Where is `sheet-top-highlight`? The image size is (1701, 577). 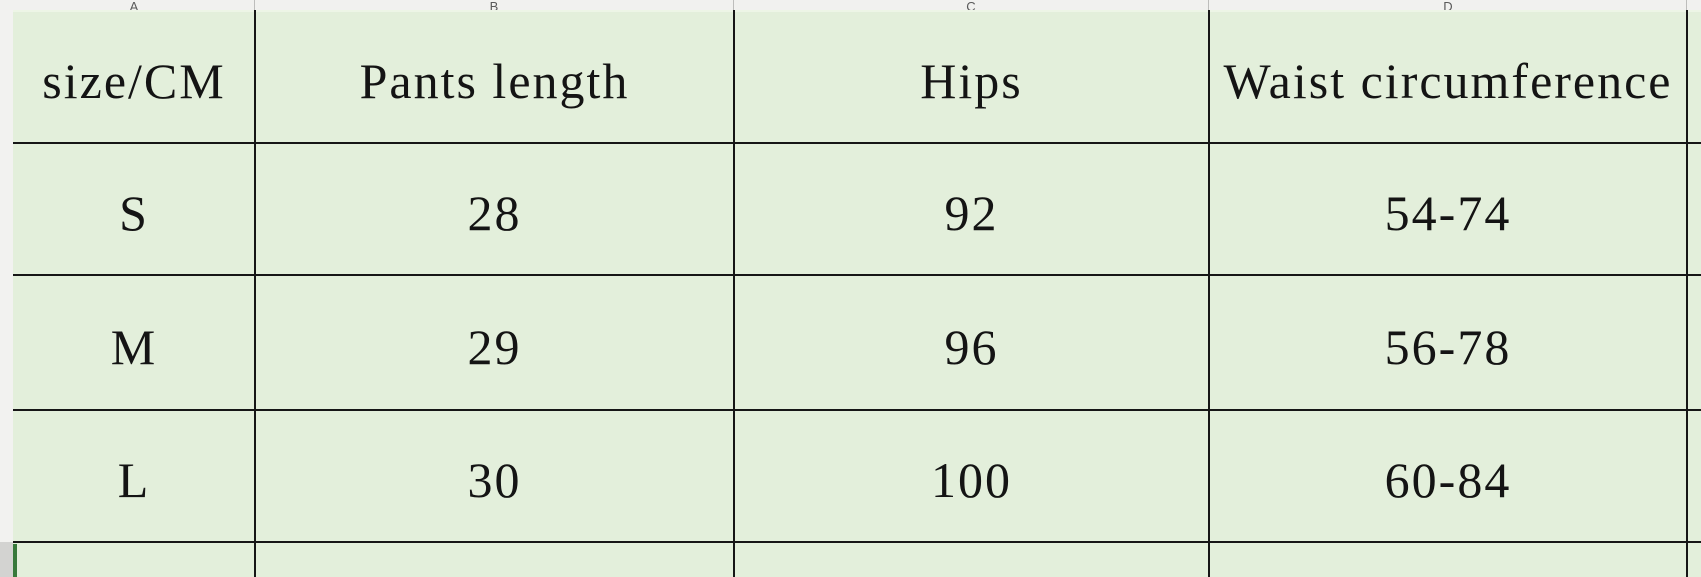
sheet-top-highlight is located at coordinates (857, 11).